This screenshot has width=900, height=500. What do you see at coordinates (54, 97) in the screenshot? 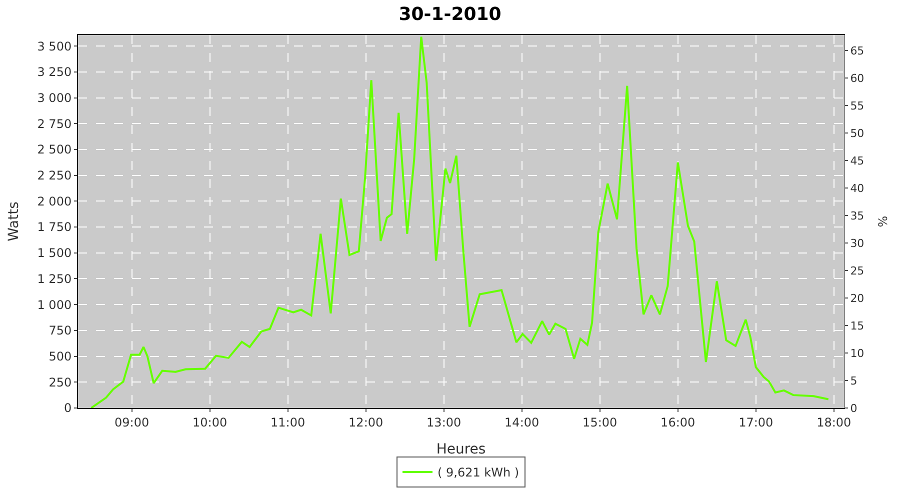
I see `y-tick-label: 3 000` at bounding box center [54, 97].